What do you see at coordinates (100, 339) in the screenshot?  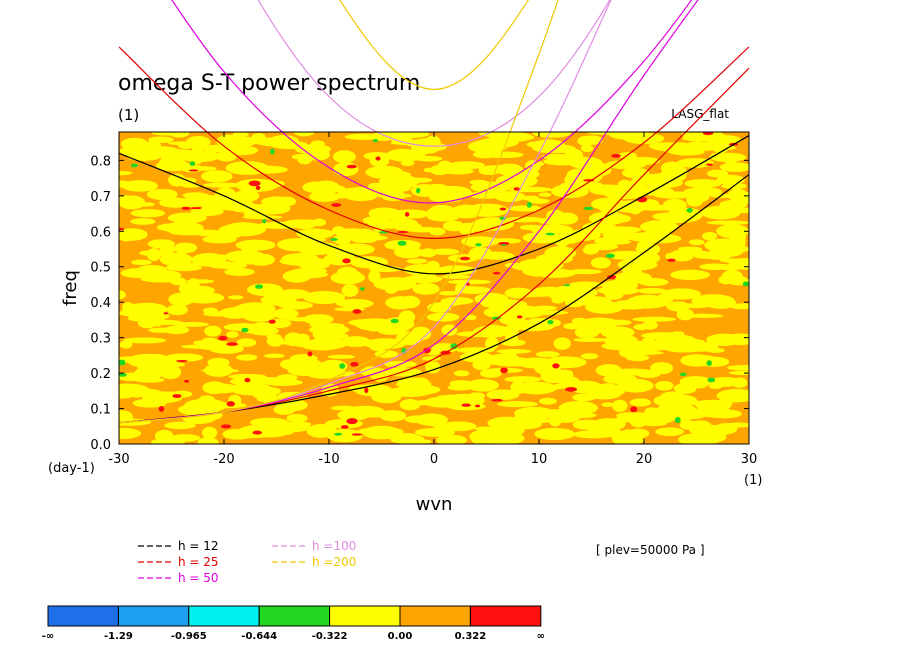 I see `y-tick-label: 0.3` at bounding box center [100, 339].